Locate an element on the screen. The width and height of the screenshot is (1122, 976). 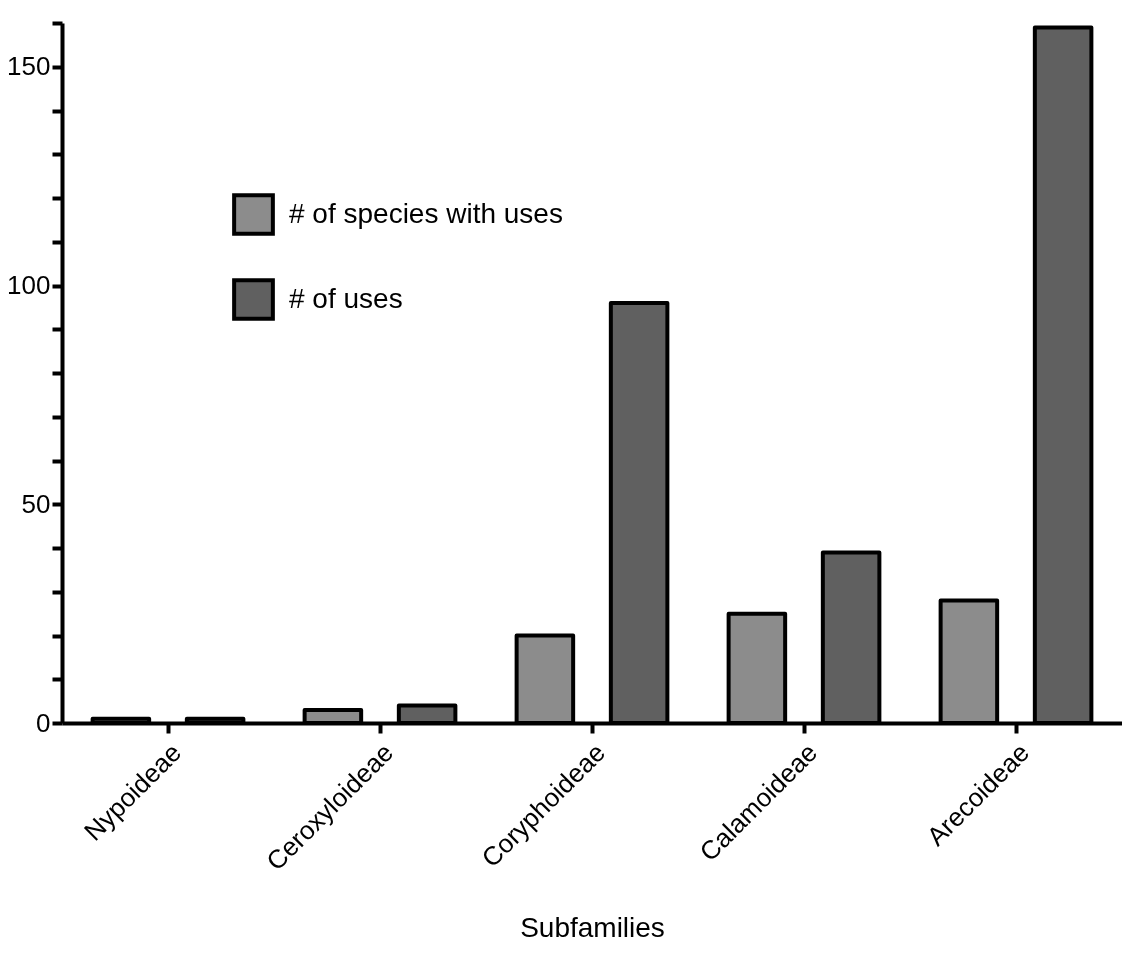
y-tick-label: 100 is located at coordinates (29, 285).